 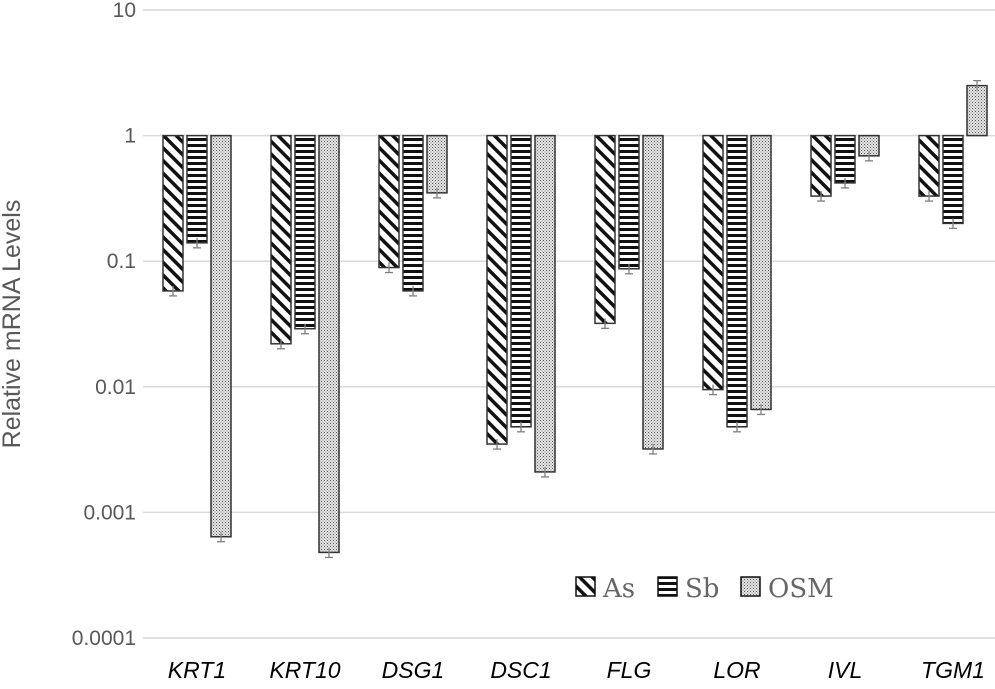 What do you see at coordinates (585, 586) in the screenshot?
I see `legend-swatch-as` at bounding box center [585, 586].